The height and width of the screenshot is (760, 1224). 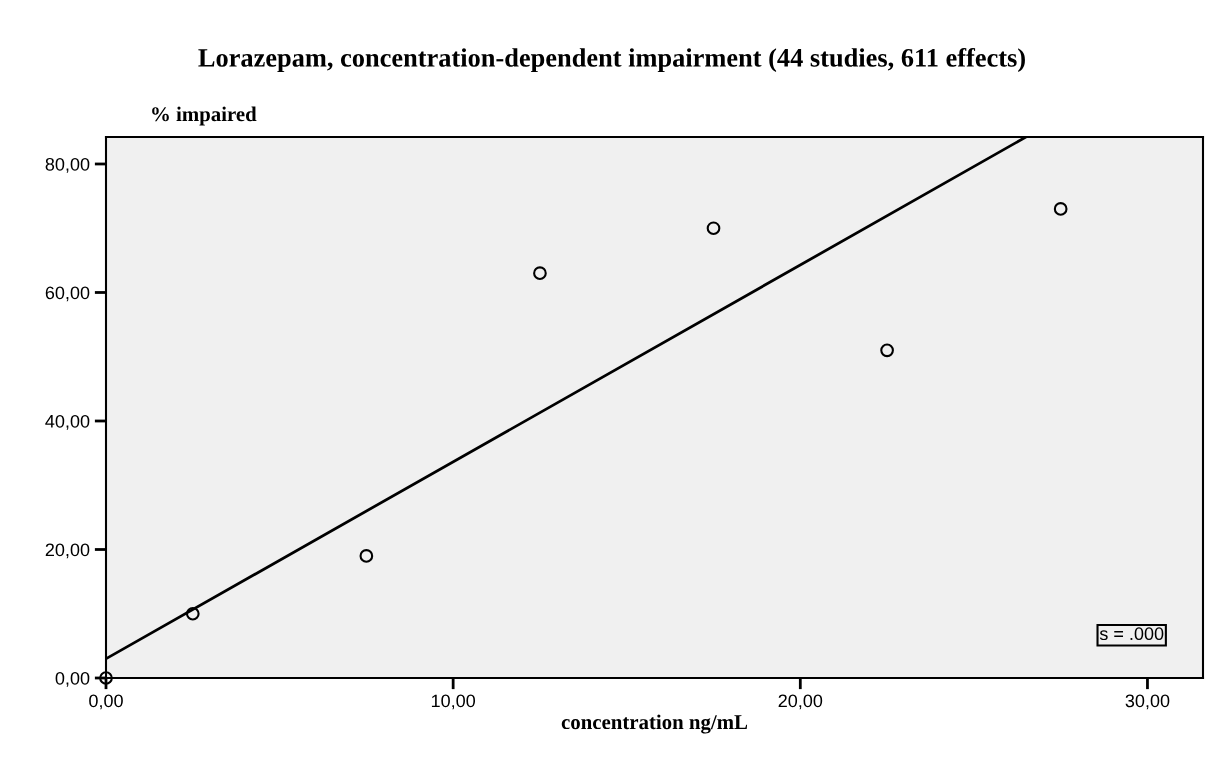 What do you see at coordinates (67, 422) in the screenshot?
I see `y-tick-label: 40,00` at bounding box center [67, 422].